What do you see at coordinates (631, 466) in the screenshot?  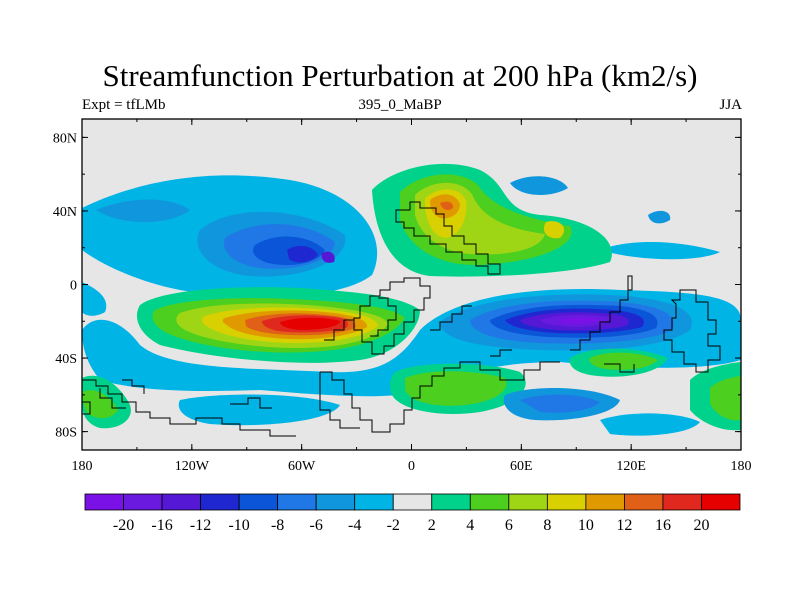 I see `x-tick-label: 120E` at bounding box center [631, 466].